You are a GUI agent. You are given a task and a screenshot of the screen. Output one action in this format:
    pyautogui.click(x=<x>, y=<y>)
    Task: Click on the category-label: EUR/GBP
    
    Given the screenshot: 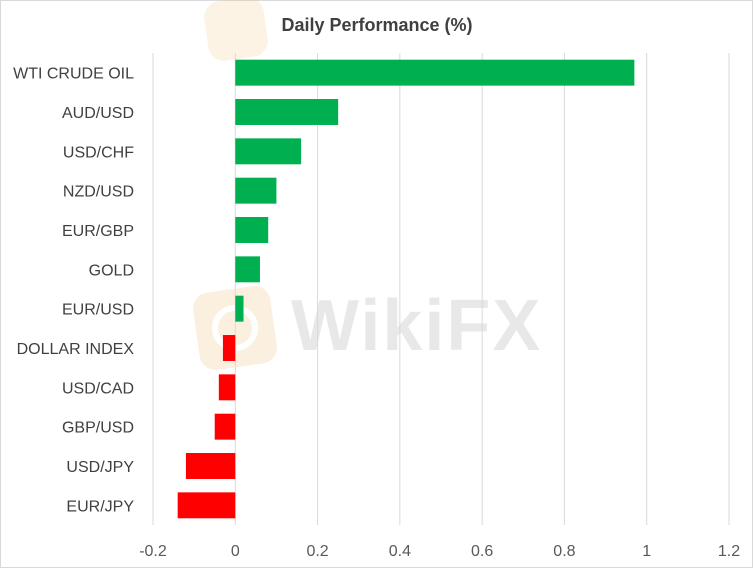 What is the action you would take?
    pyautogui.click(x=98, y=231)
    